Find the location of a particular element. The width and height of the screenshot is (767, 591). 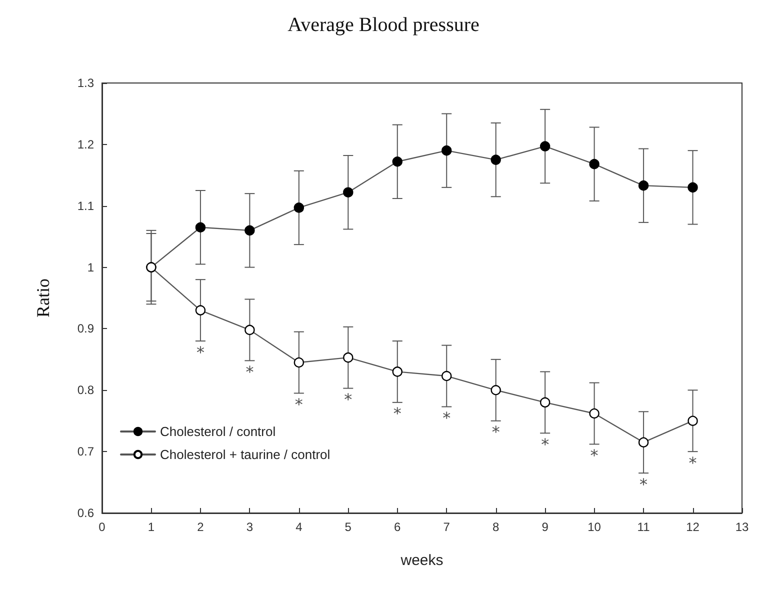

x-tick-label: 12 is located at coordinates (693, 527).